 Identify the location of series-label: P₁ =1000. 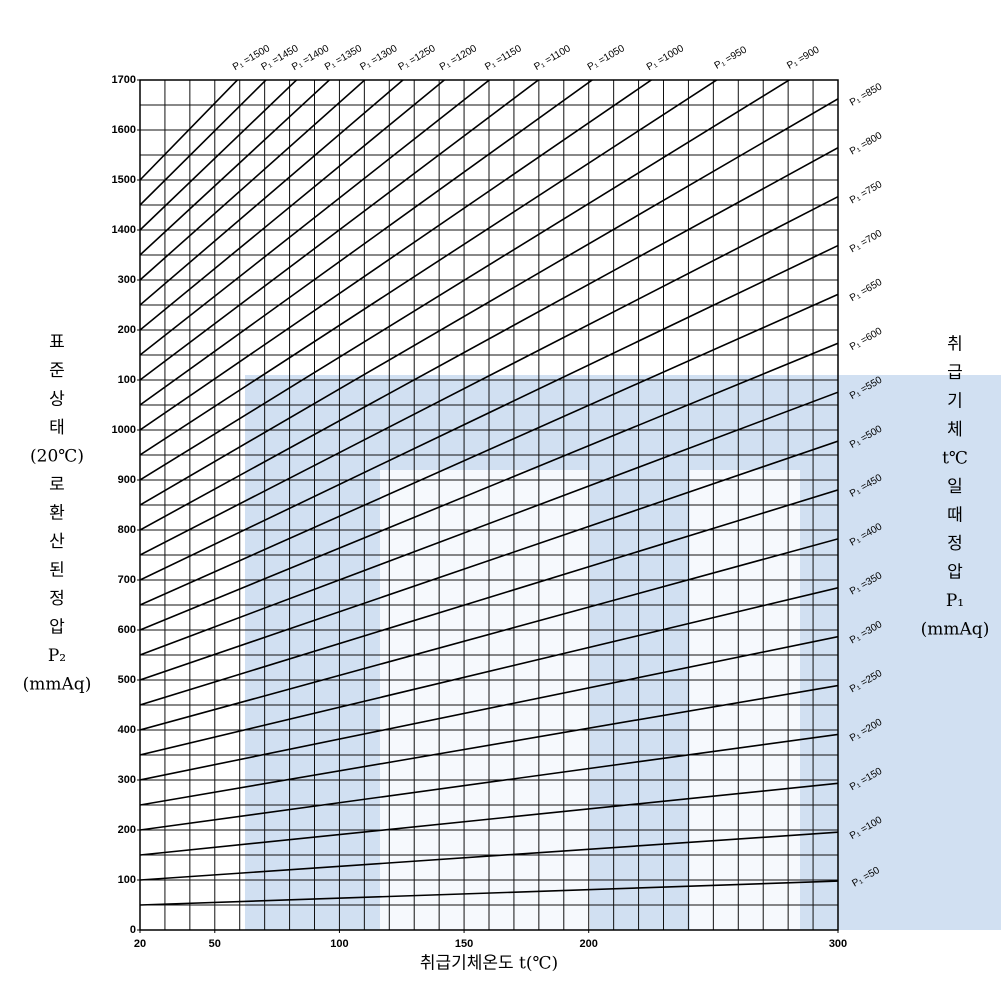
(665, 58).